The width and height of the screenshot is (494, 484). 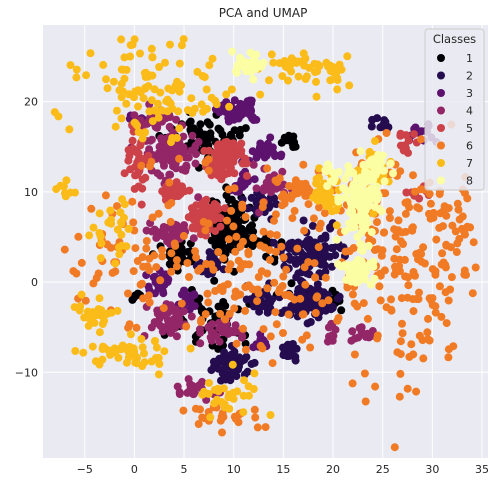 What do you see at coordinates (469, 111) in the screenshot?
I see `legend-label: 4` at bounding box center [469, 111].